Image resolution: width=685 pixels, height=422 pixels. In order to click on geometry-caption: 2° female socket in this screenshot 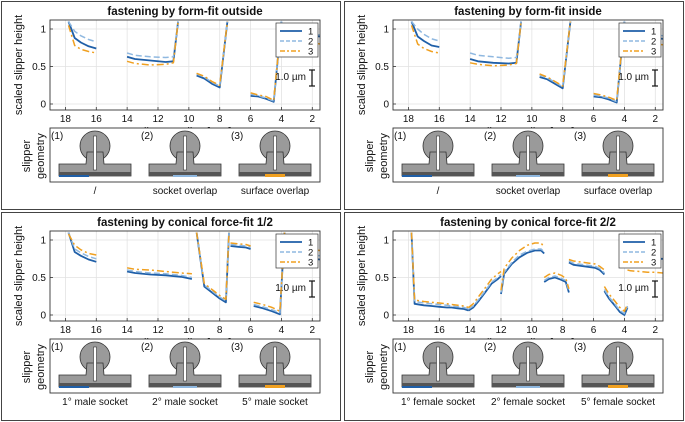, I will do `click(528, 402)`.